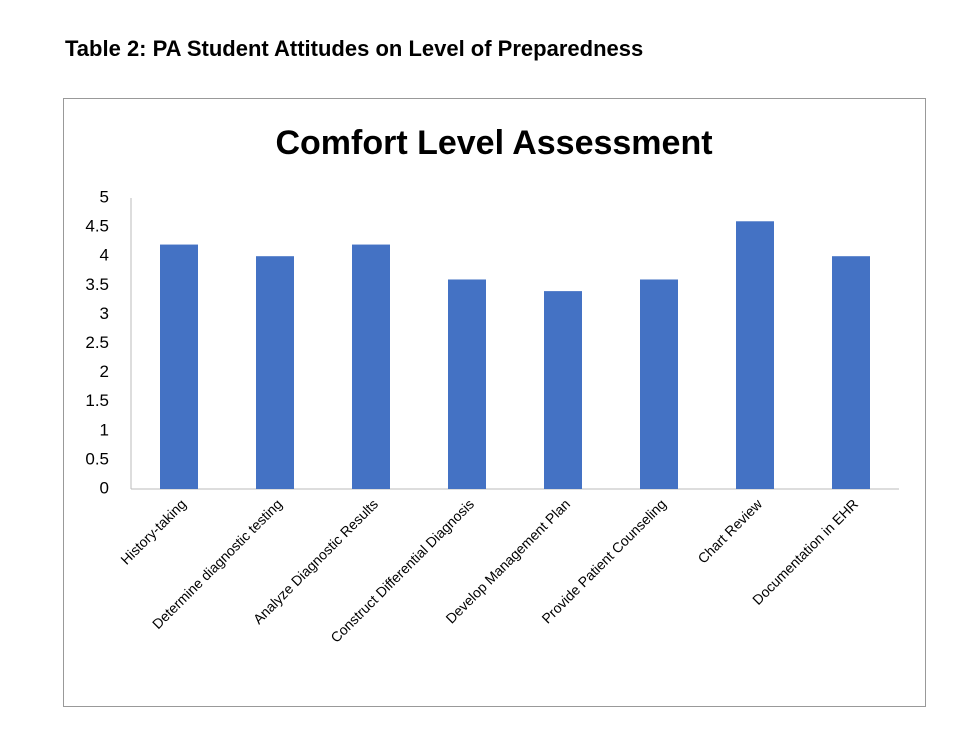  Describe the element at coordinates (97, 458) in the screenshot. I see `y-tick-label: 0.5` at that location.